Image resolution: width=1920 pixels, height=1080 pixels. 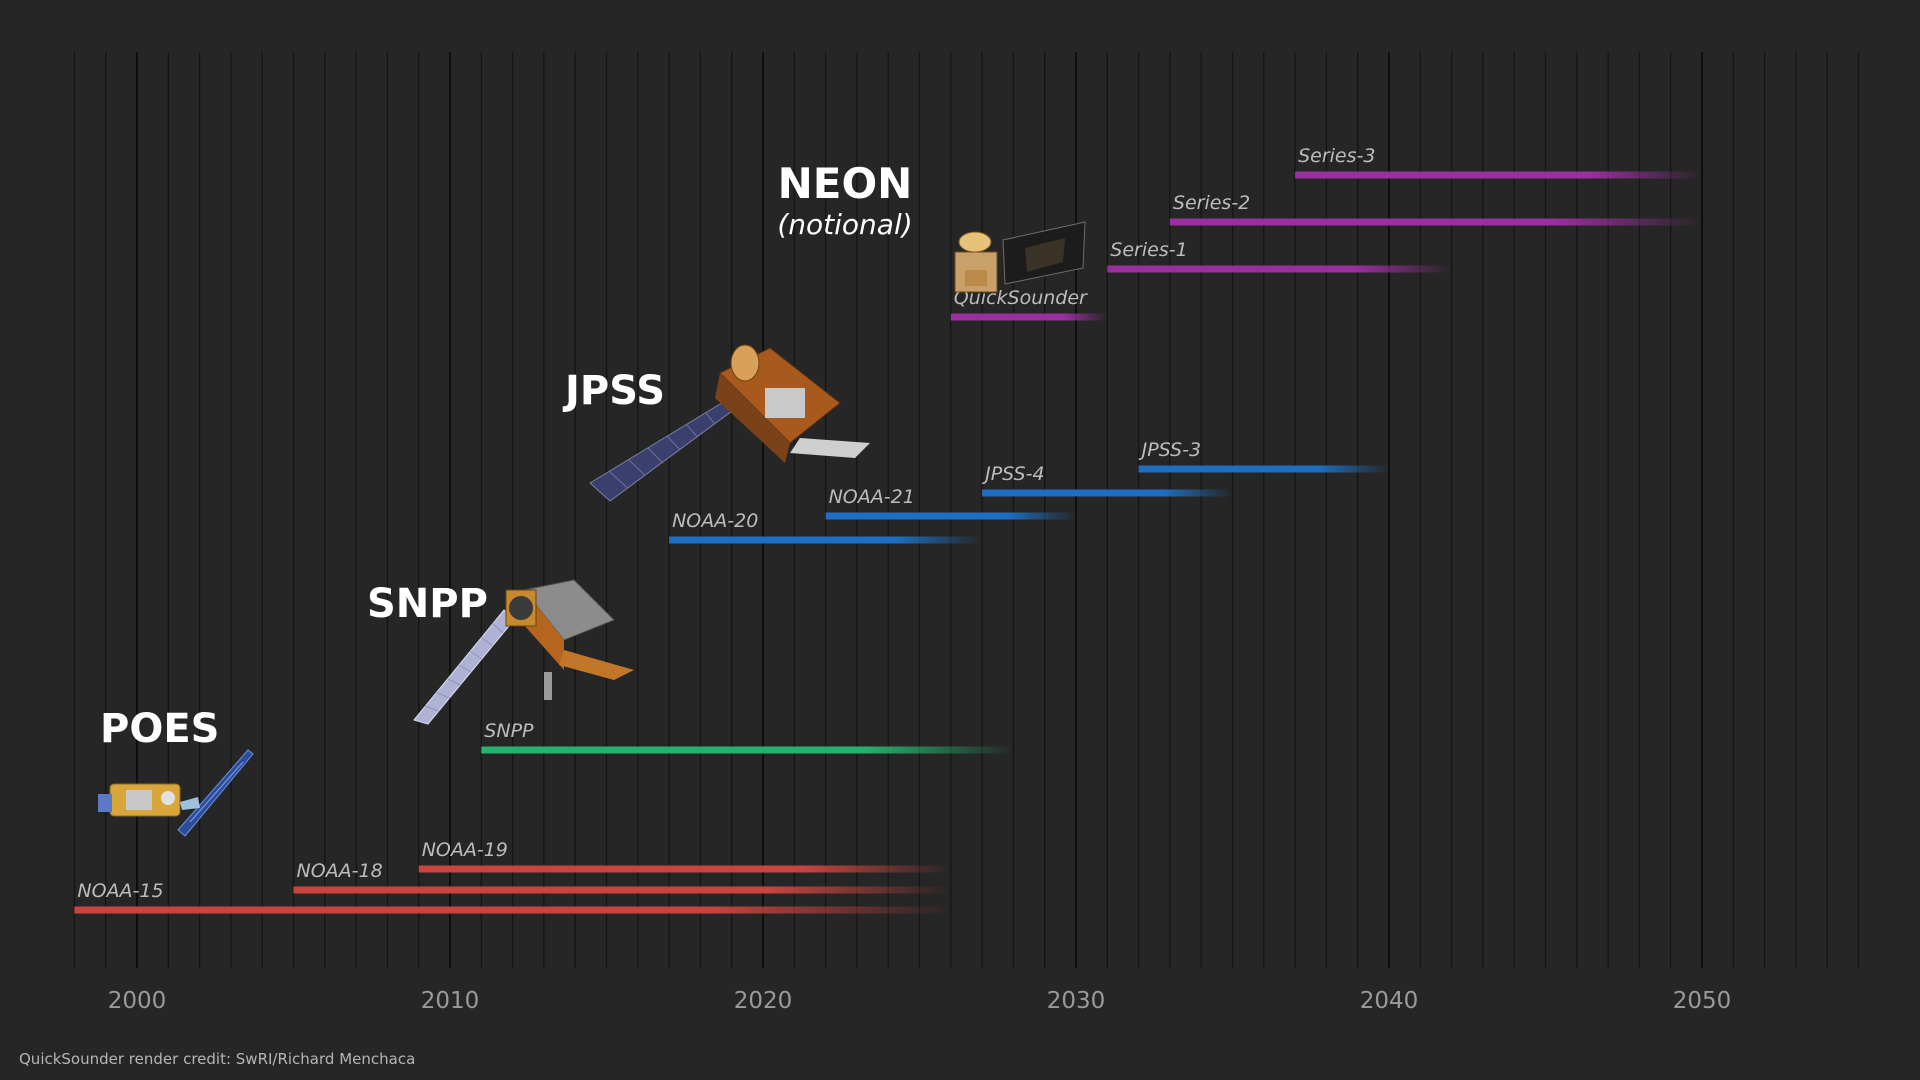 I want to click on group-label-poes: POES, so click(x=159, y=729).